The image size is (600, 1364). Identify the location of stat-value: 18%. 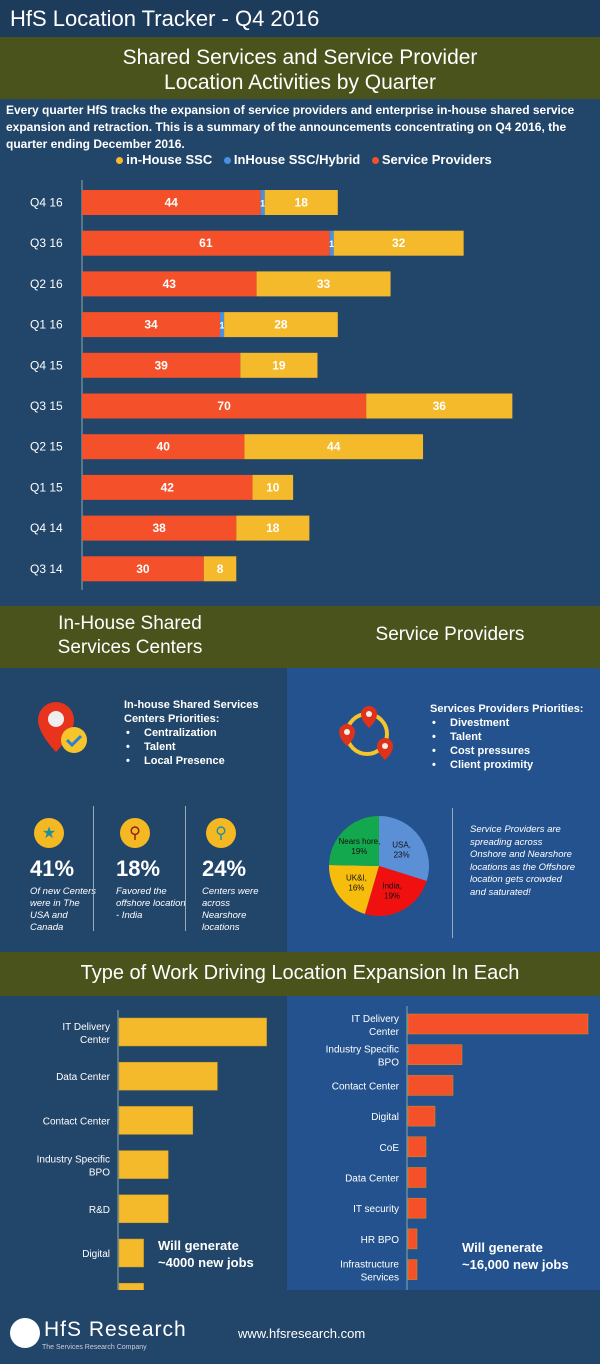
(138, 868).